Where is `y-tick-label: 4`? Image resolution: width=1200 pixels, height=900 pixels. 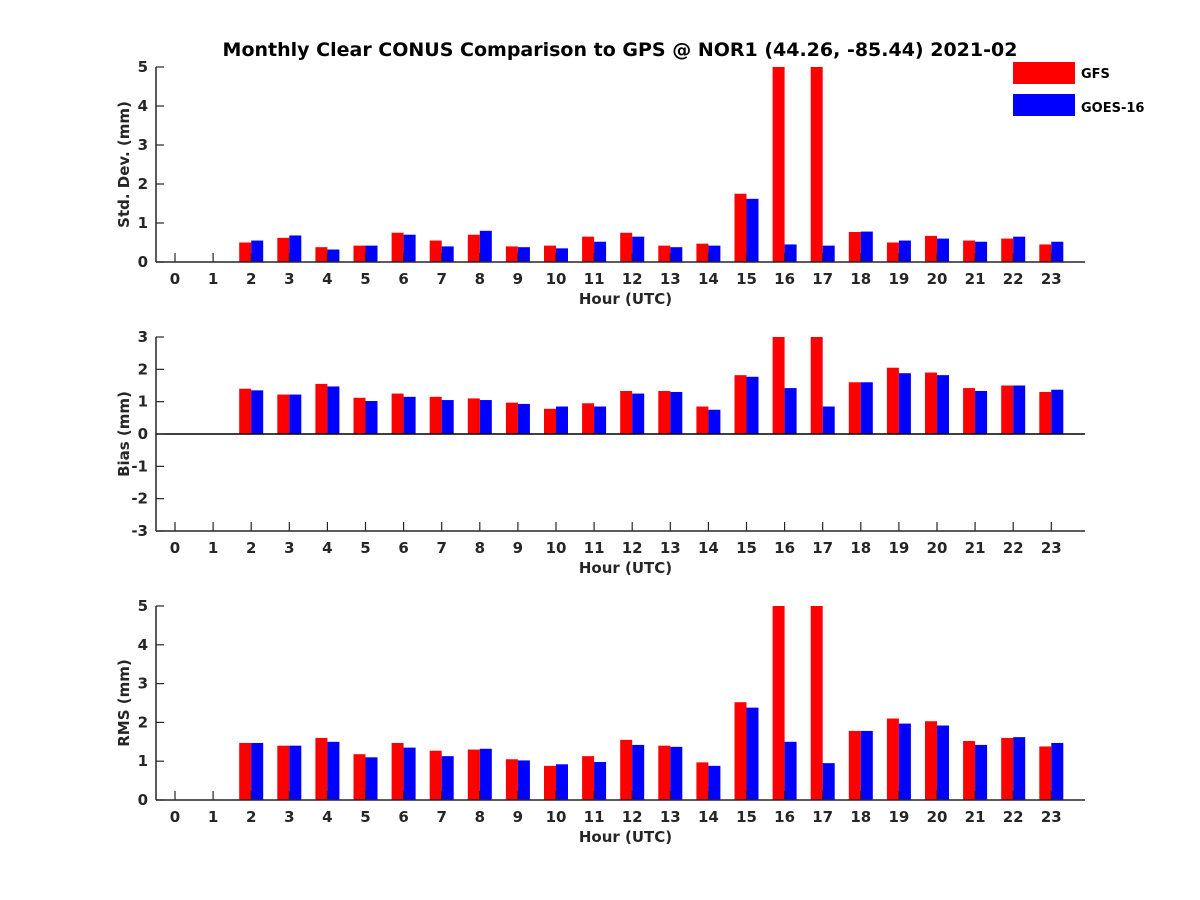 y-tick-label: 4 is located at coordinates (143, 645).